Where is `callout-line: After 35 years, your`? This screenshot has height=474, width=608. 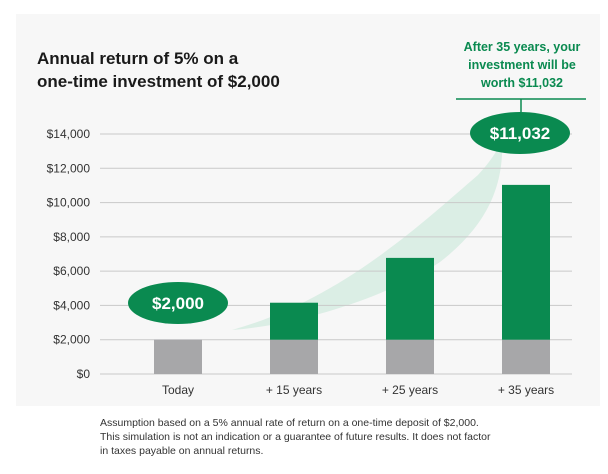 callout-line: After 35 years, your is located at coordinates (522, 47).